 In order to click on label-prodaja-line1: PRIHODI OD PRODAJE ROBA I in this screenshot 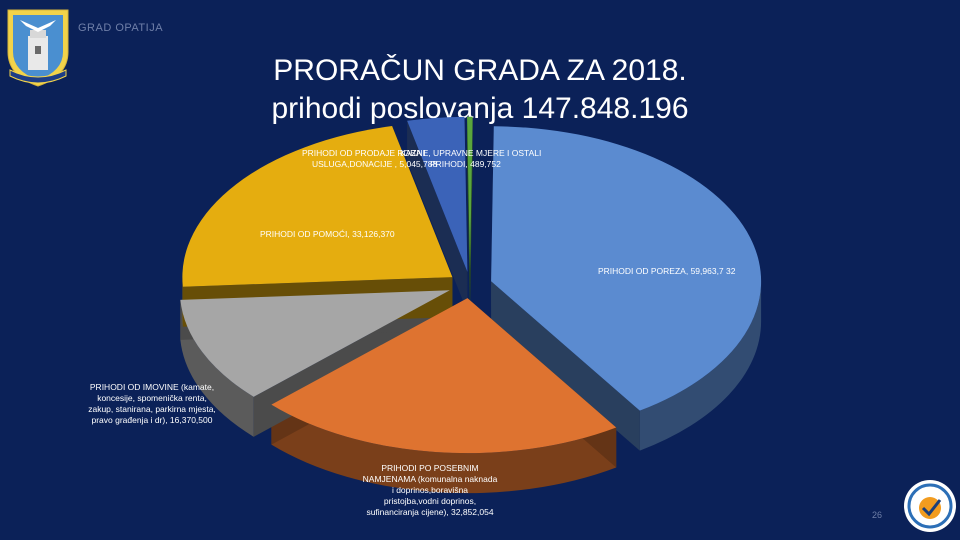, I will do `click(364, 153)`.